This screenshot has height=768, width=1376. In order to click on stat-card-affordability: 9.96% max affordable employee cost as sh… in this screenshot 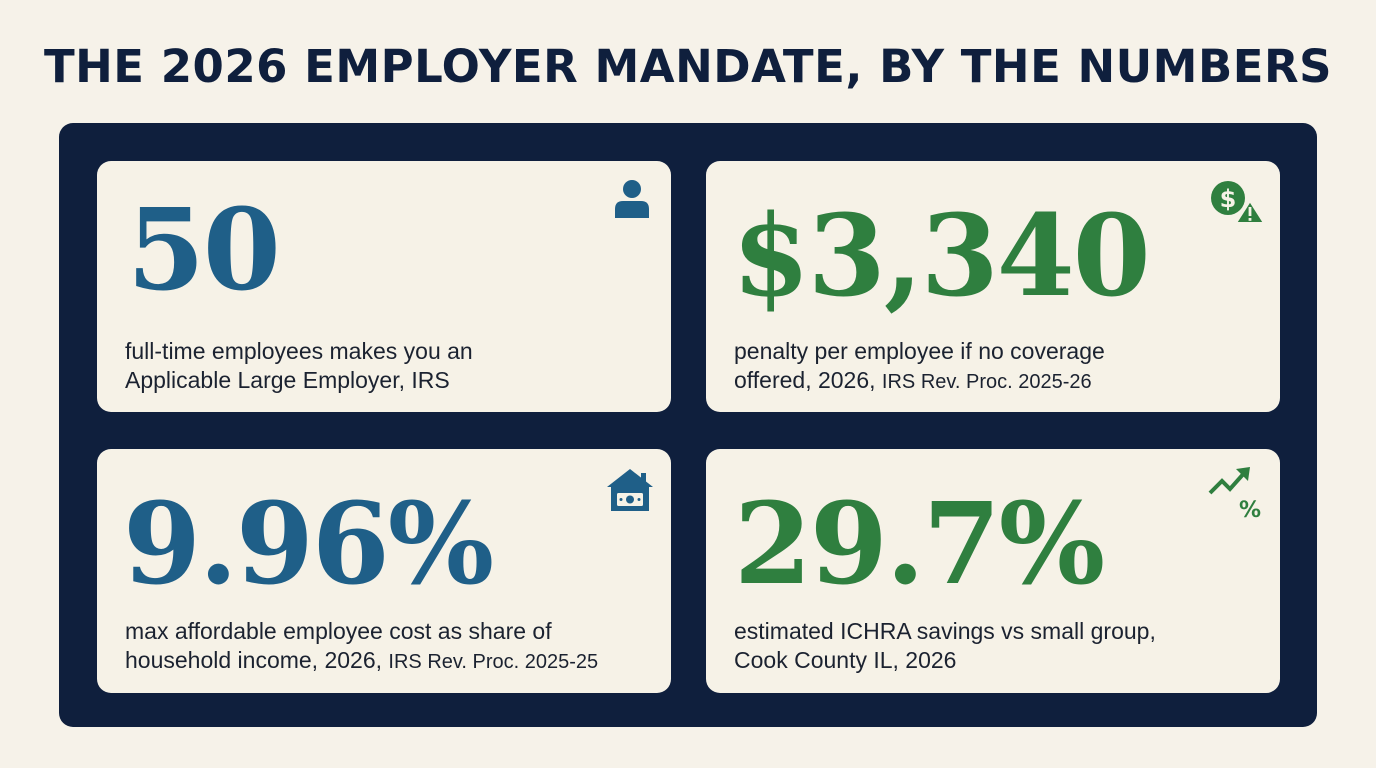, I will do `click(384, 571)`.